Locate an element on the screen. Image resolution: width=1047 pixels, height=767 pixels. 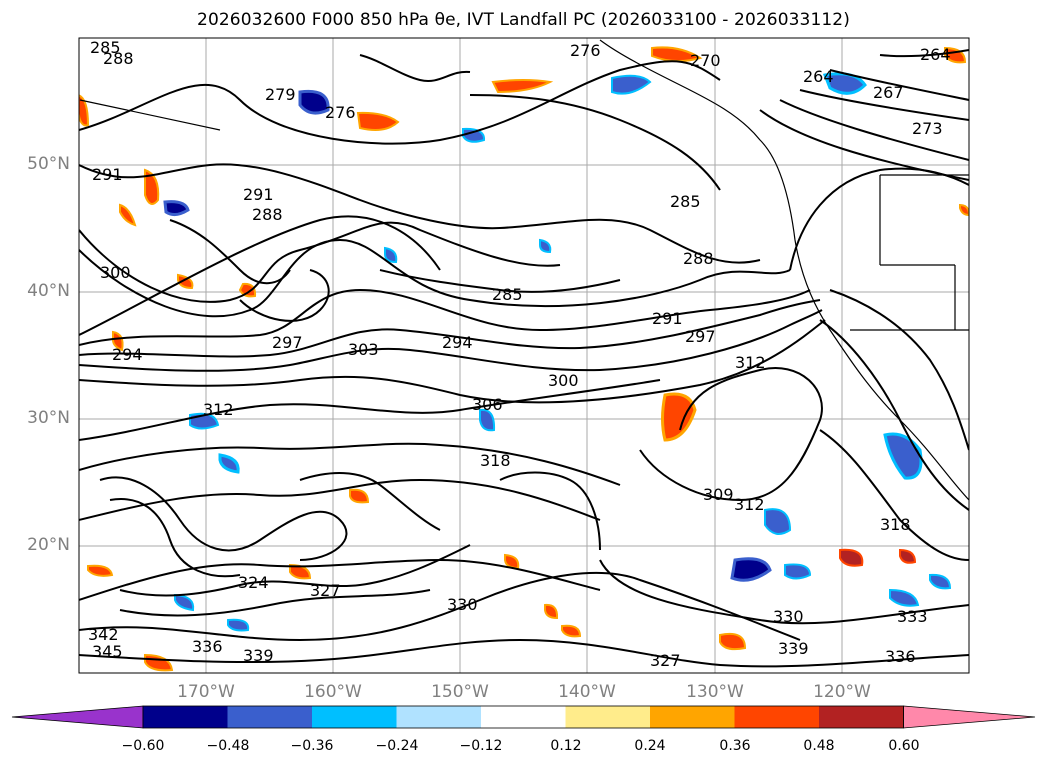
contour-label: 279 is located at coordinates (280, 94).